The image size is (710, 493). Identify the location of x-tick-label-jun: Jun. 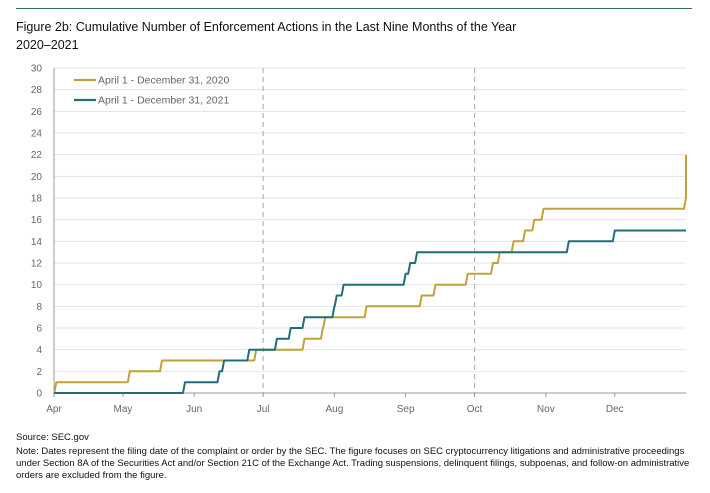
(194, 409).